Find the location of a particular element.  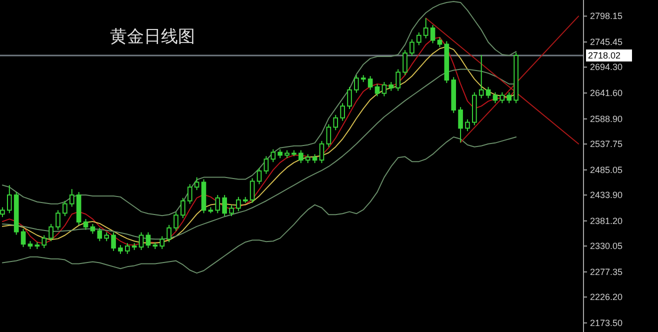

ref-line-label: 2718.02 is located at coordinates (604, 55).